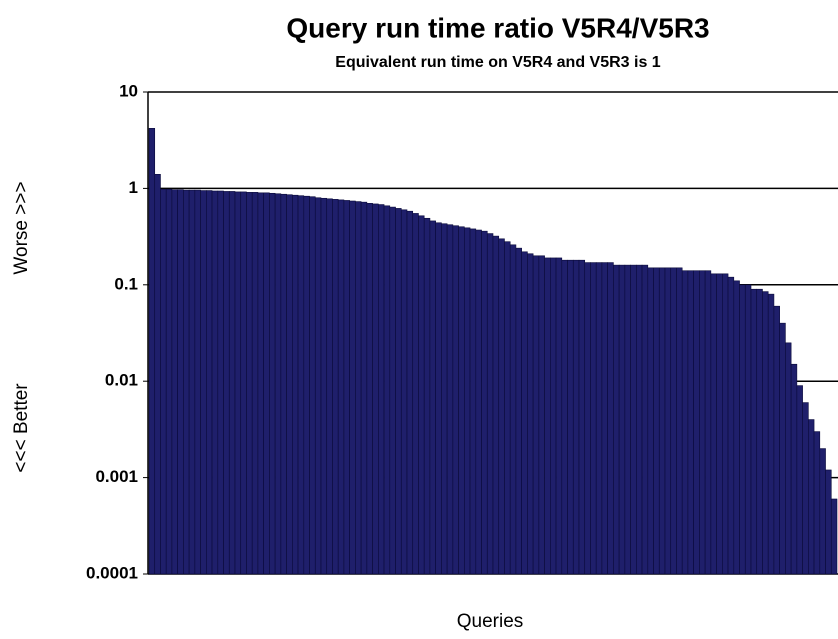 This screenshot has height=639, width=838. I want to click on y-tick-label: 0.1, so click(126, 283).